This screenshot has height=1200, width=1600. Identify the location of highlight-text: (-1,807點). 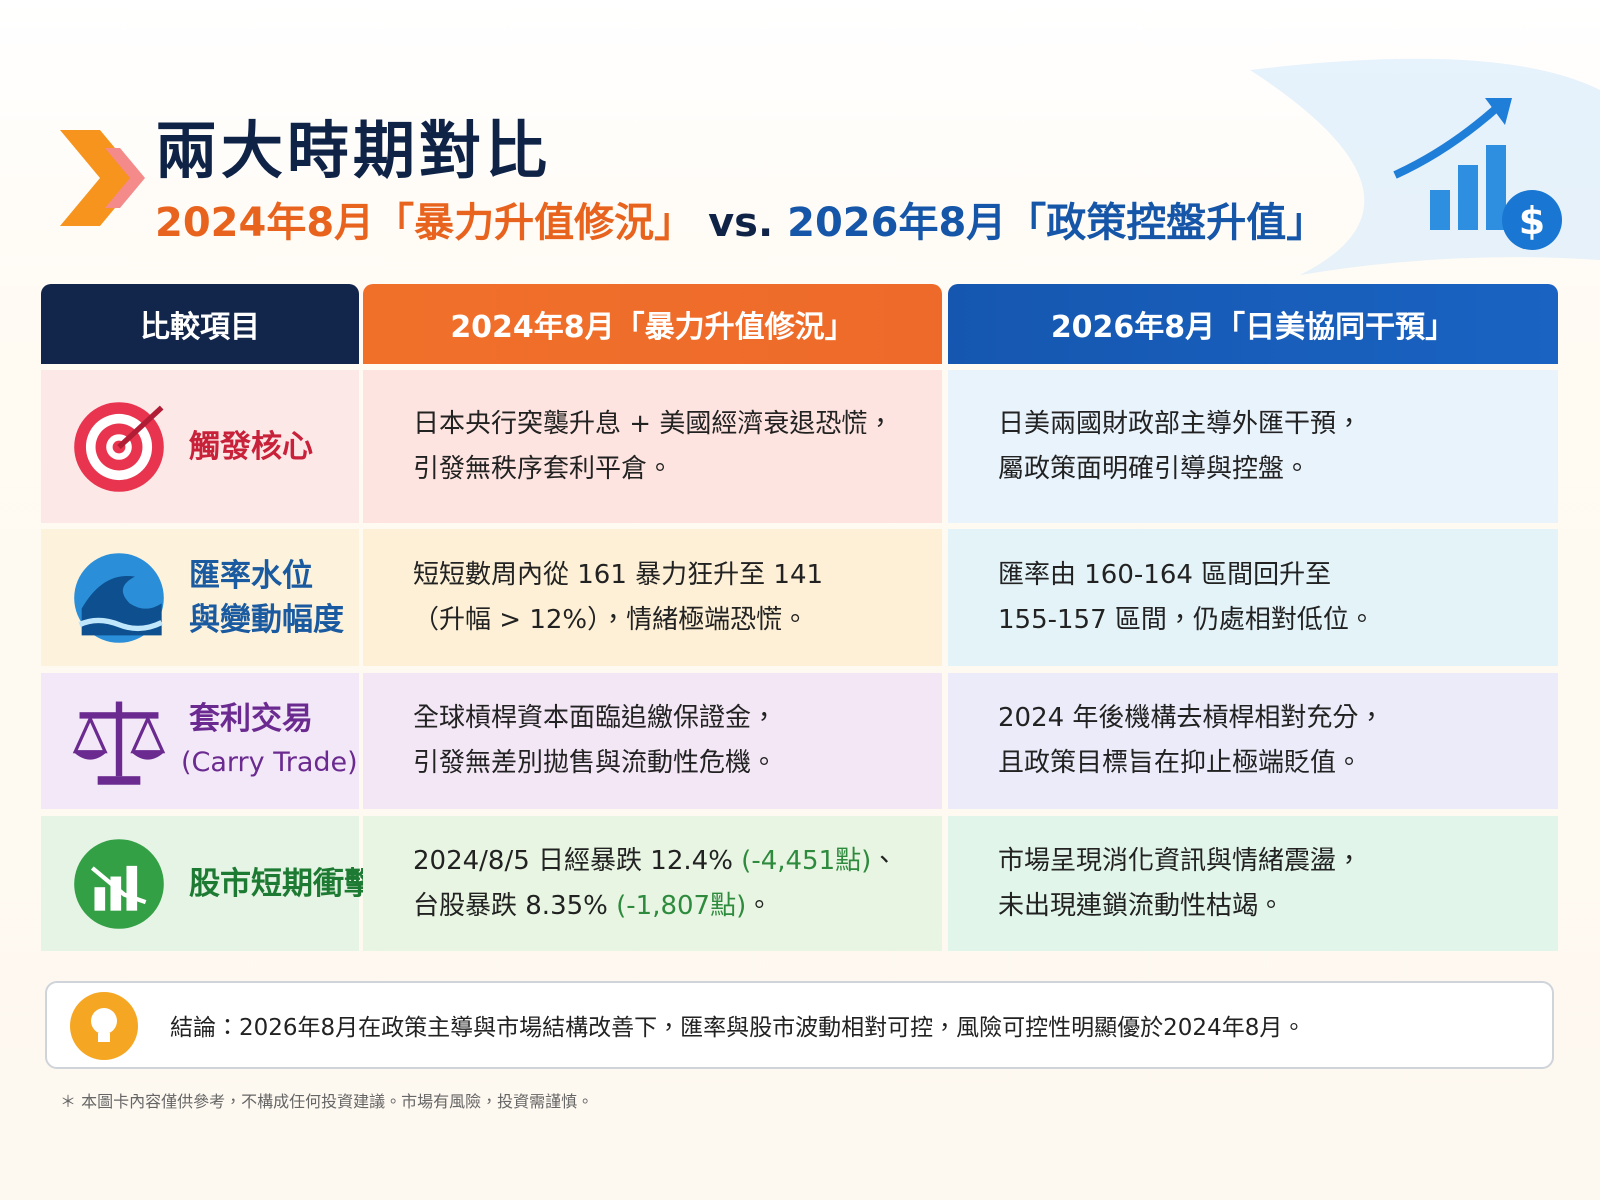
(681, 905).